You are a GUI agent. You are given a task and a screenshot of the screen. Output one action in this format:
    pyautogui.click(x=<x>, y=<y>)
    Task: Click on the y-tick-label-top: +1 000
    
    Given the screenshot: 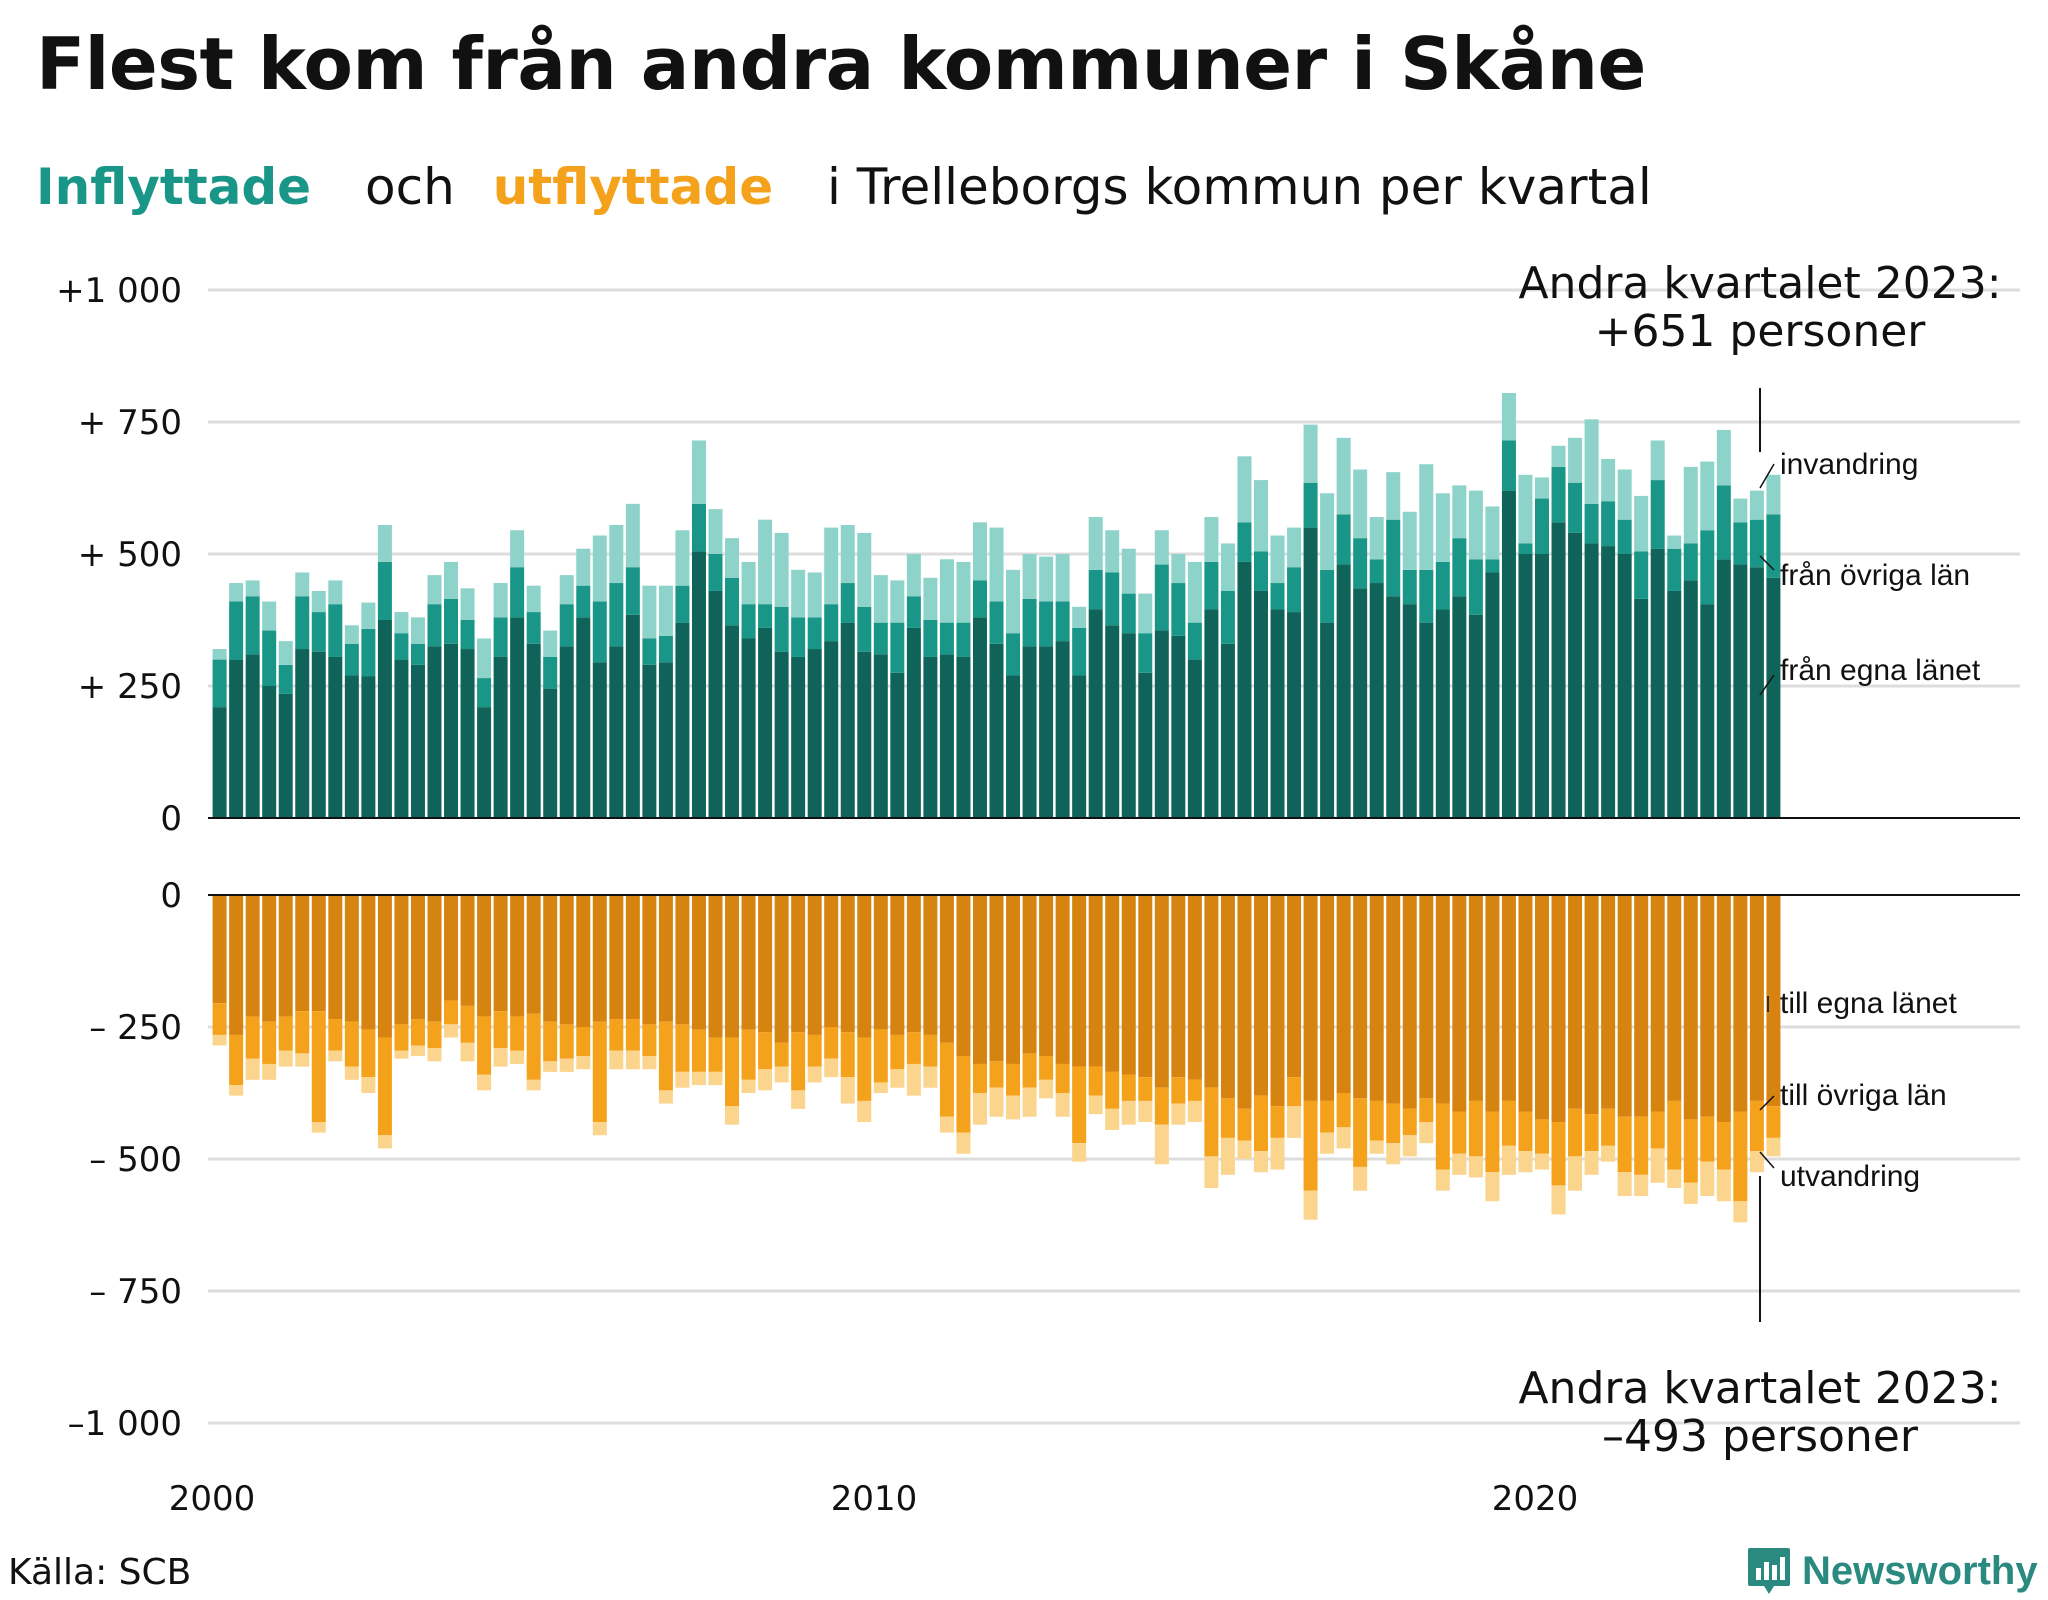 What is the action you would take?
    pyautogui.click(x=119, y=291)
    